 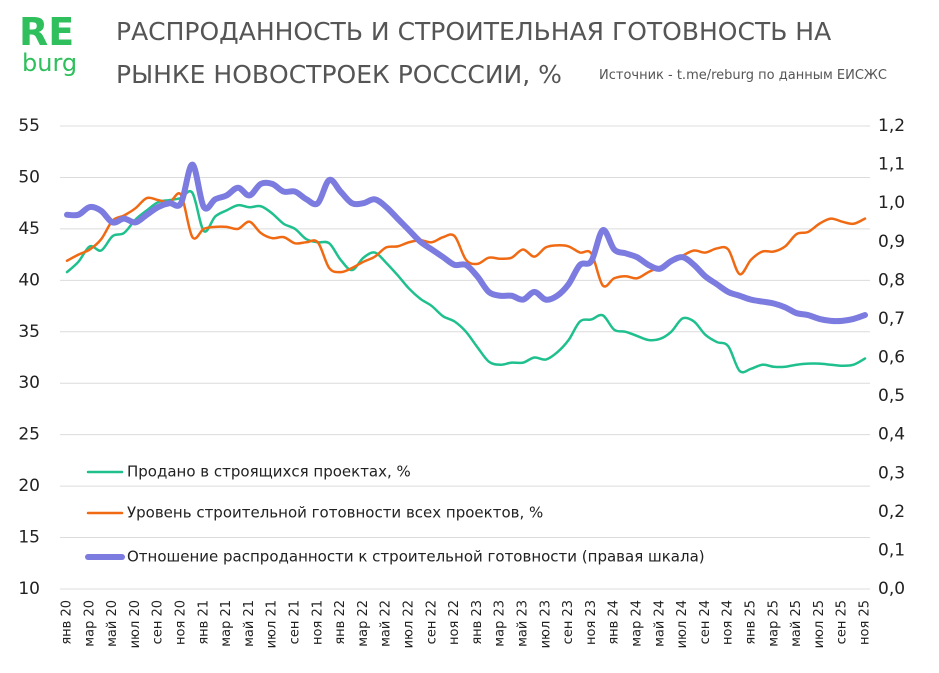 What do you see at coordinates (751, 622) in the screenshot?
I see `x-tick-label: янв 25` at bounding box center [751, 622].